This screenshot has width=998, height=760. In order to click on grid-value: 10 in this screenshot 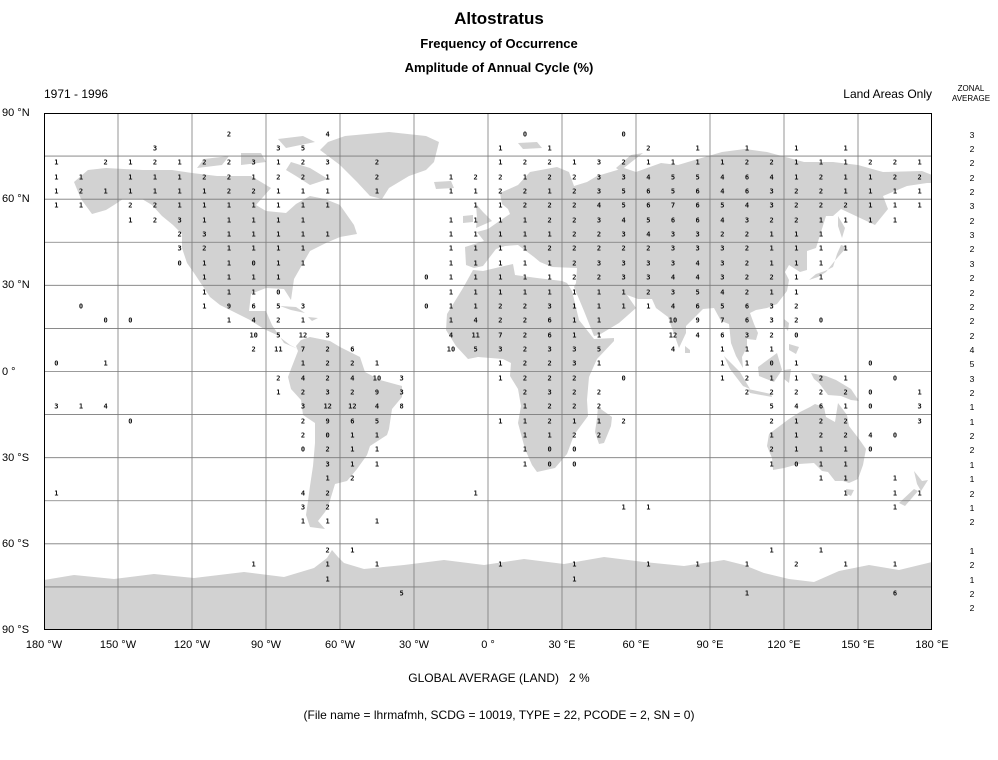, I will do `click(673, 320)`.